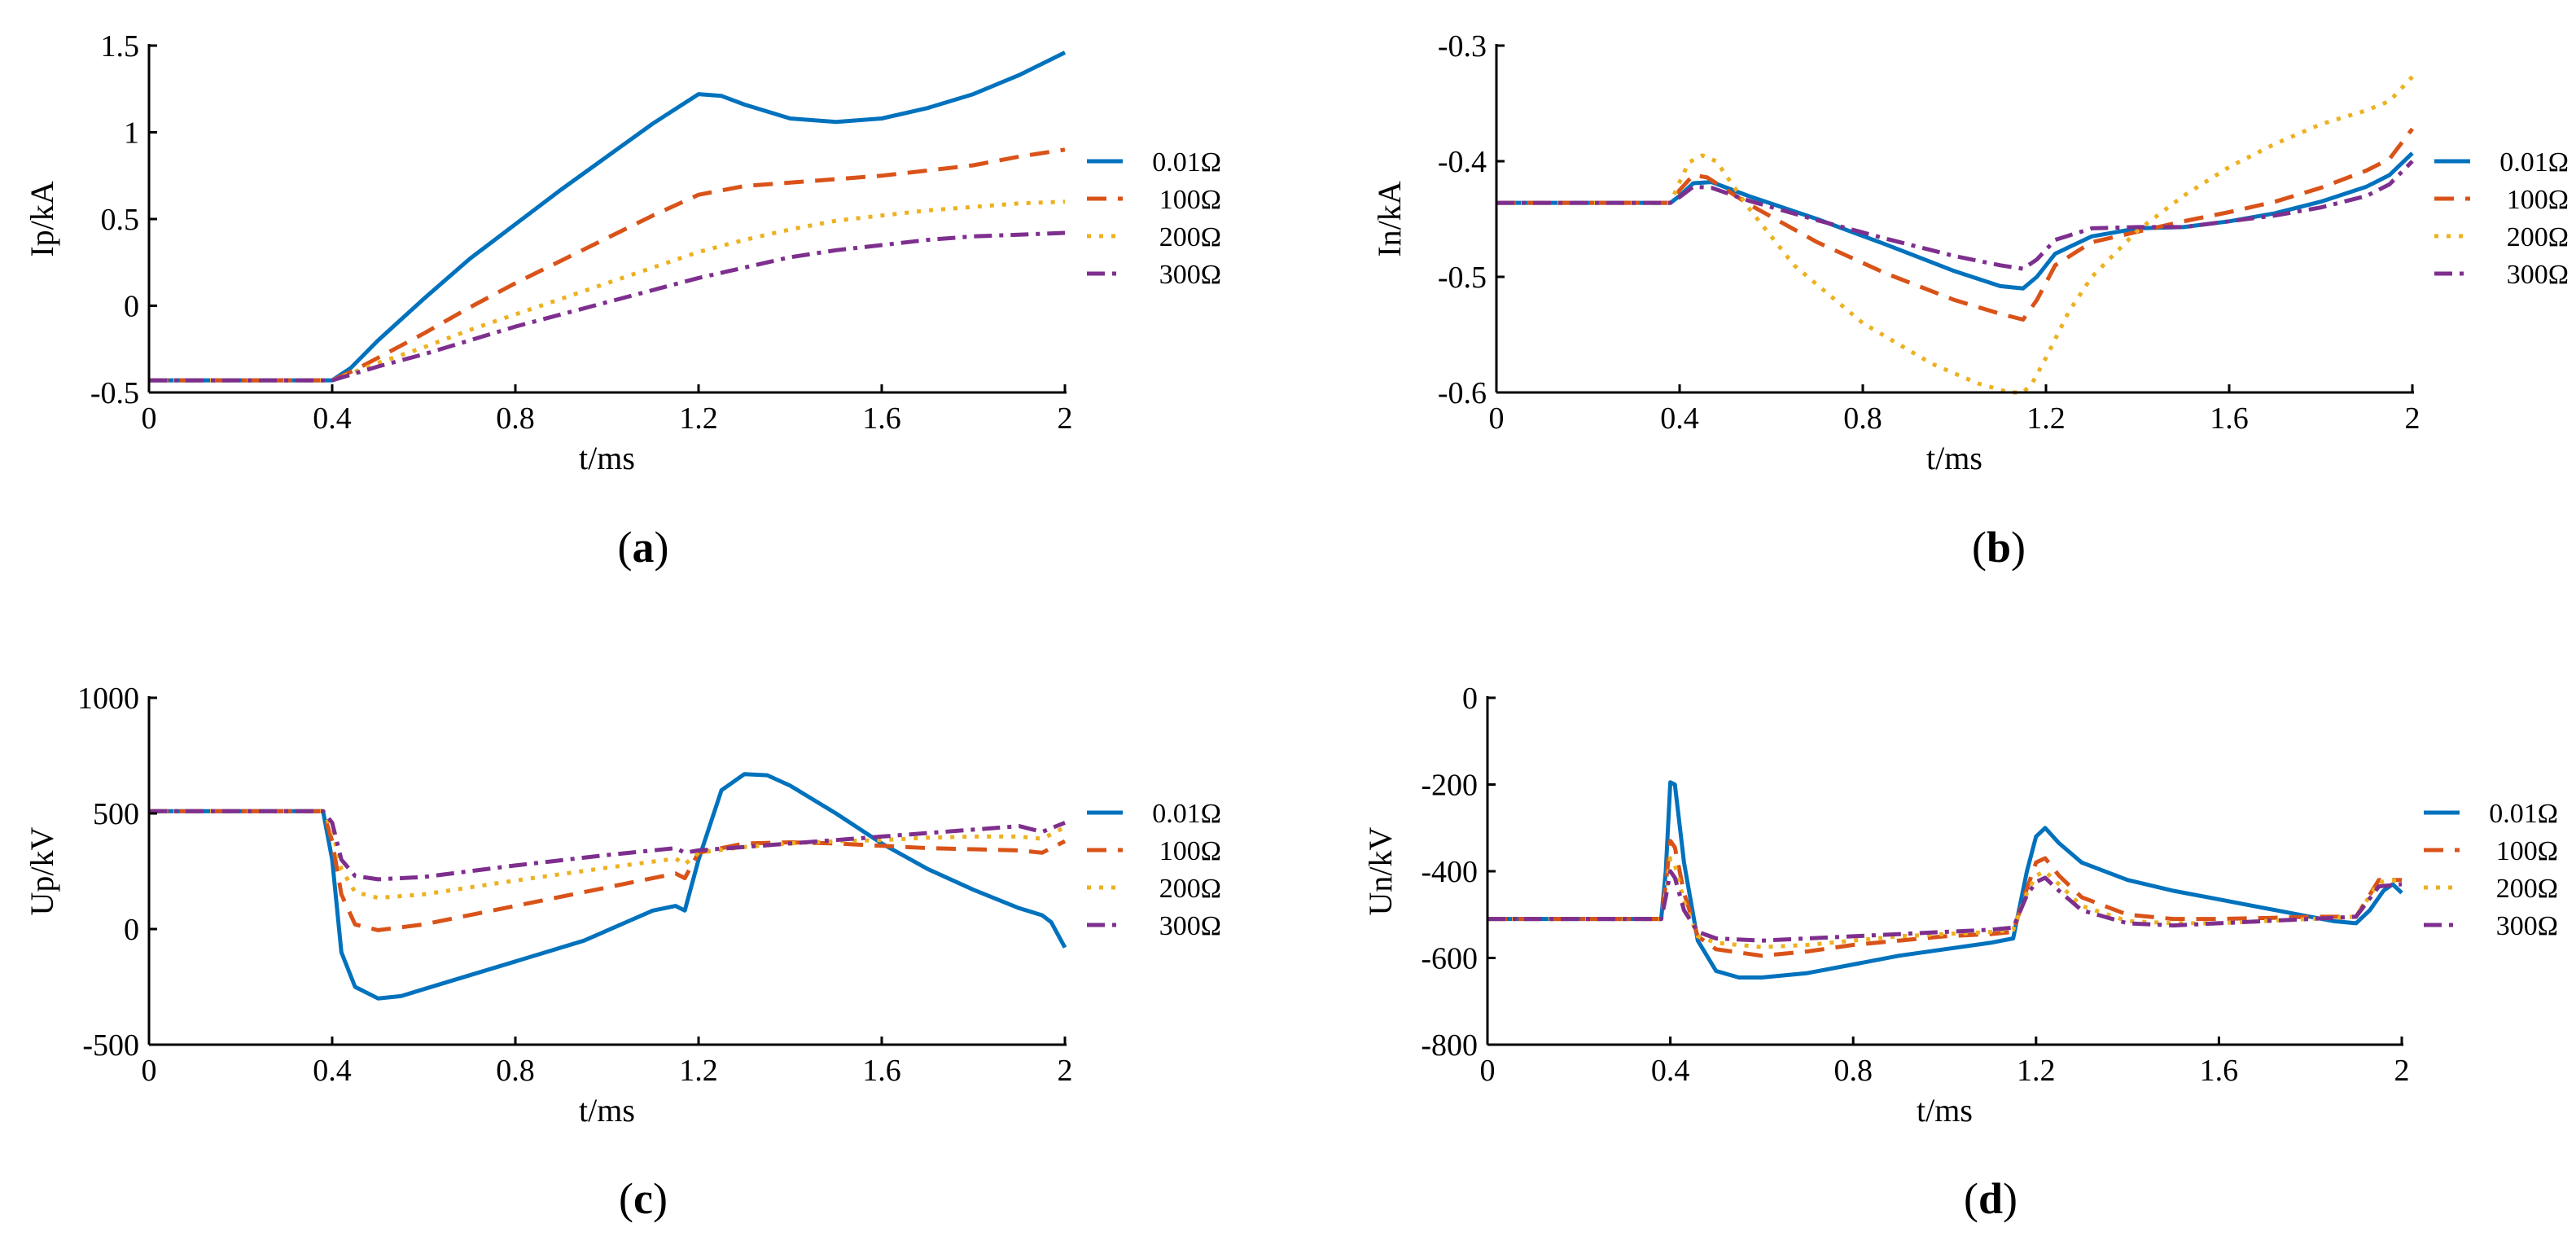 This screenshot has width=2576, height=1258. I want to click on y-tick-label-b: -0.4, so click(1462, 162).